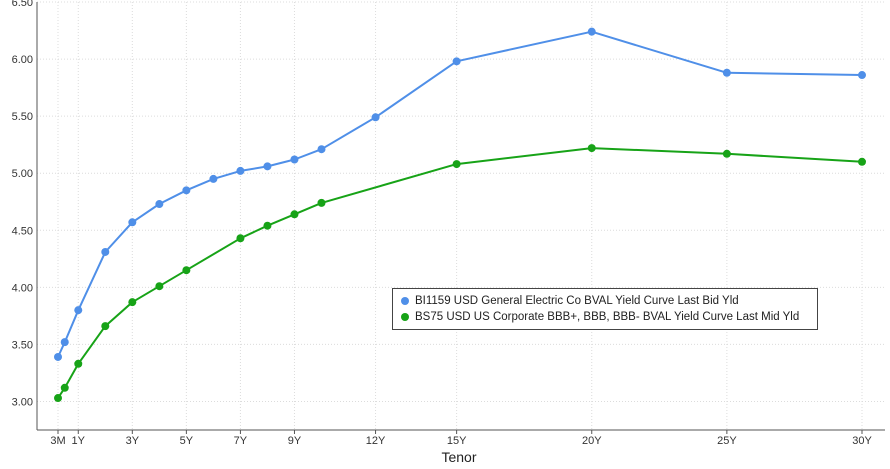  What do you see at coordinates (22, 4) in the screenshot?
I see `y-tick-label: 6.50` at bounding box center [22, 4].